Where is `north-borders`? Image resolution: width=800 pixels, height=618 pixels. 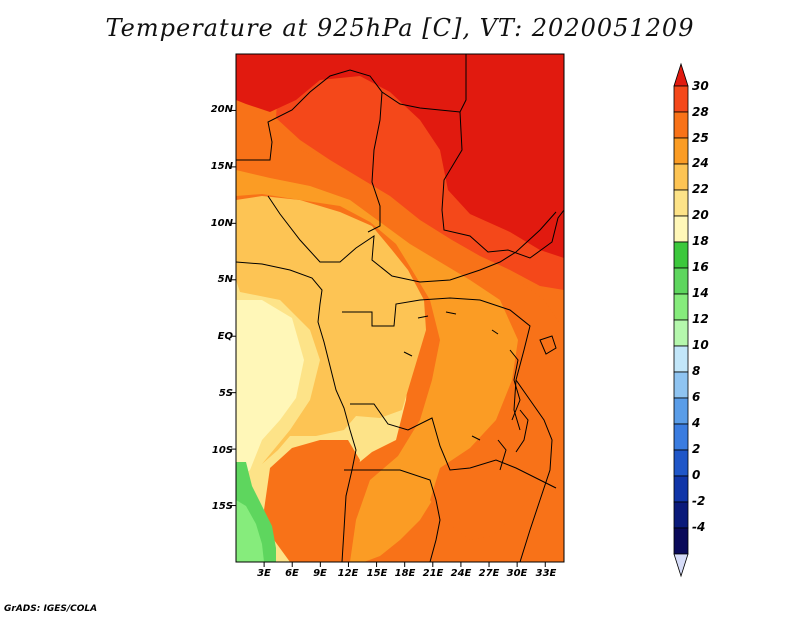 north-borders is located at coordinates (351, 107).